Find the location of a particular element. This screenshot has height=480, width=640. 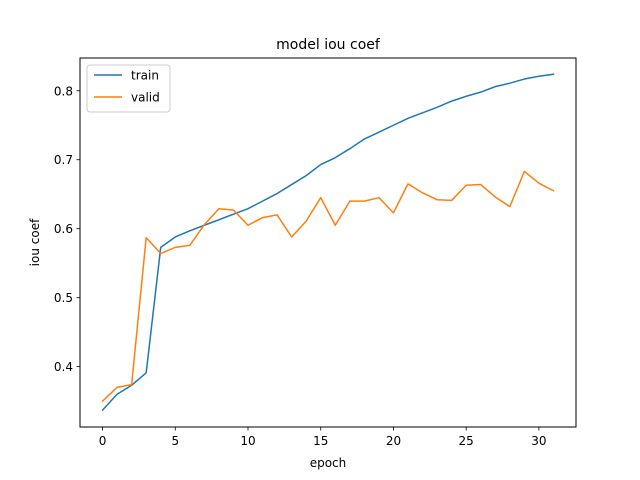

y-tick-label: 0.6 is located at coordinates (63, 229).